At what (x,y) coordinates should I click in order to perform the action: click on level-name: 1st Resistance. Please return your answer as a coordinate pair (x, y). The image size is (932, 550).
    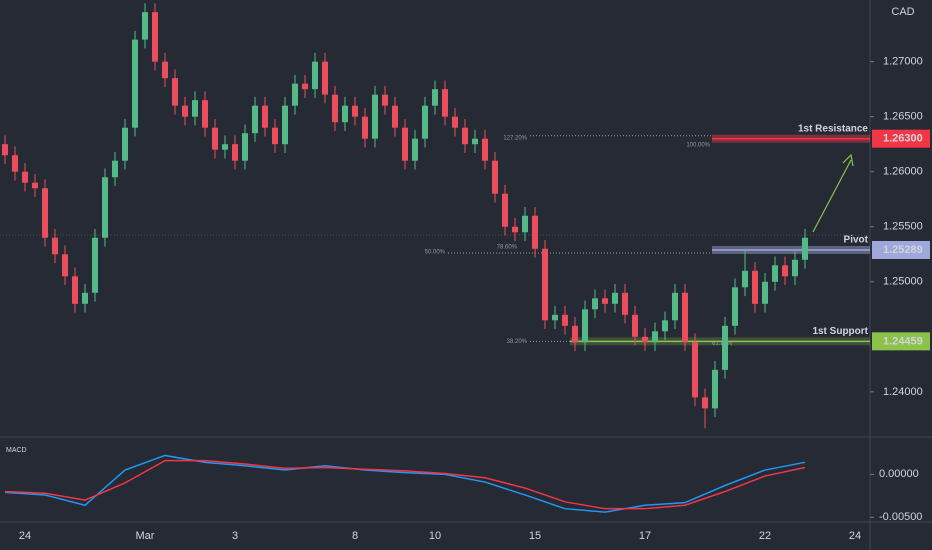
    Looking at the image, I should click on (833, 128).